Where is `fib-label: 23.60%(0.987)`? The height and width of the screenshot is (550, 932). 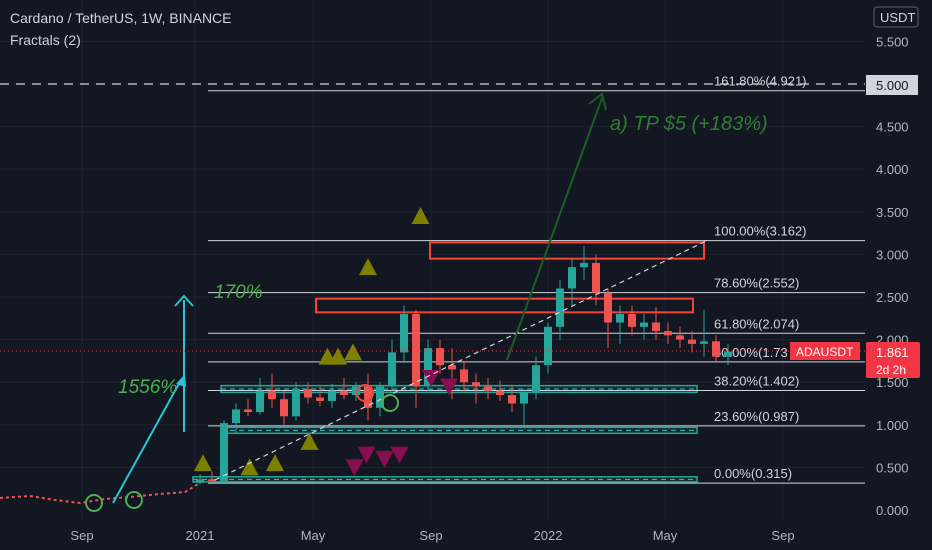 fib-label: 23.60%(0.987) is located at coordinates (756, 416).